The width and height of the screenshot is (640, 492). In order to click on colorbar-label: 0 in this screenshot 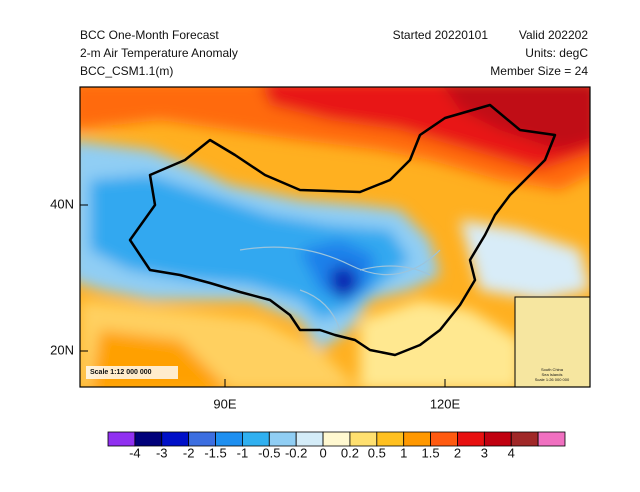, I will do `click(322, 452)`.